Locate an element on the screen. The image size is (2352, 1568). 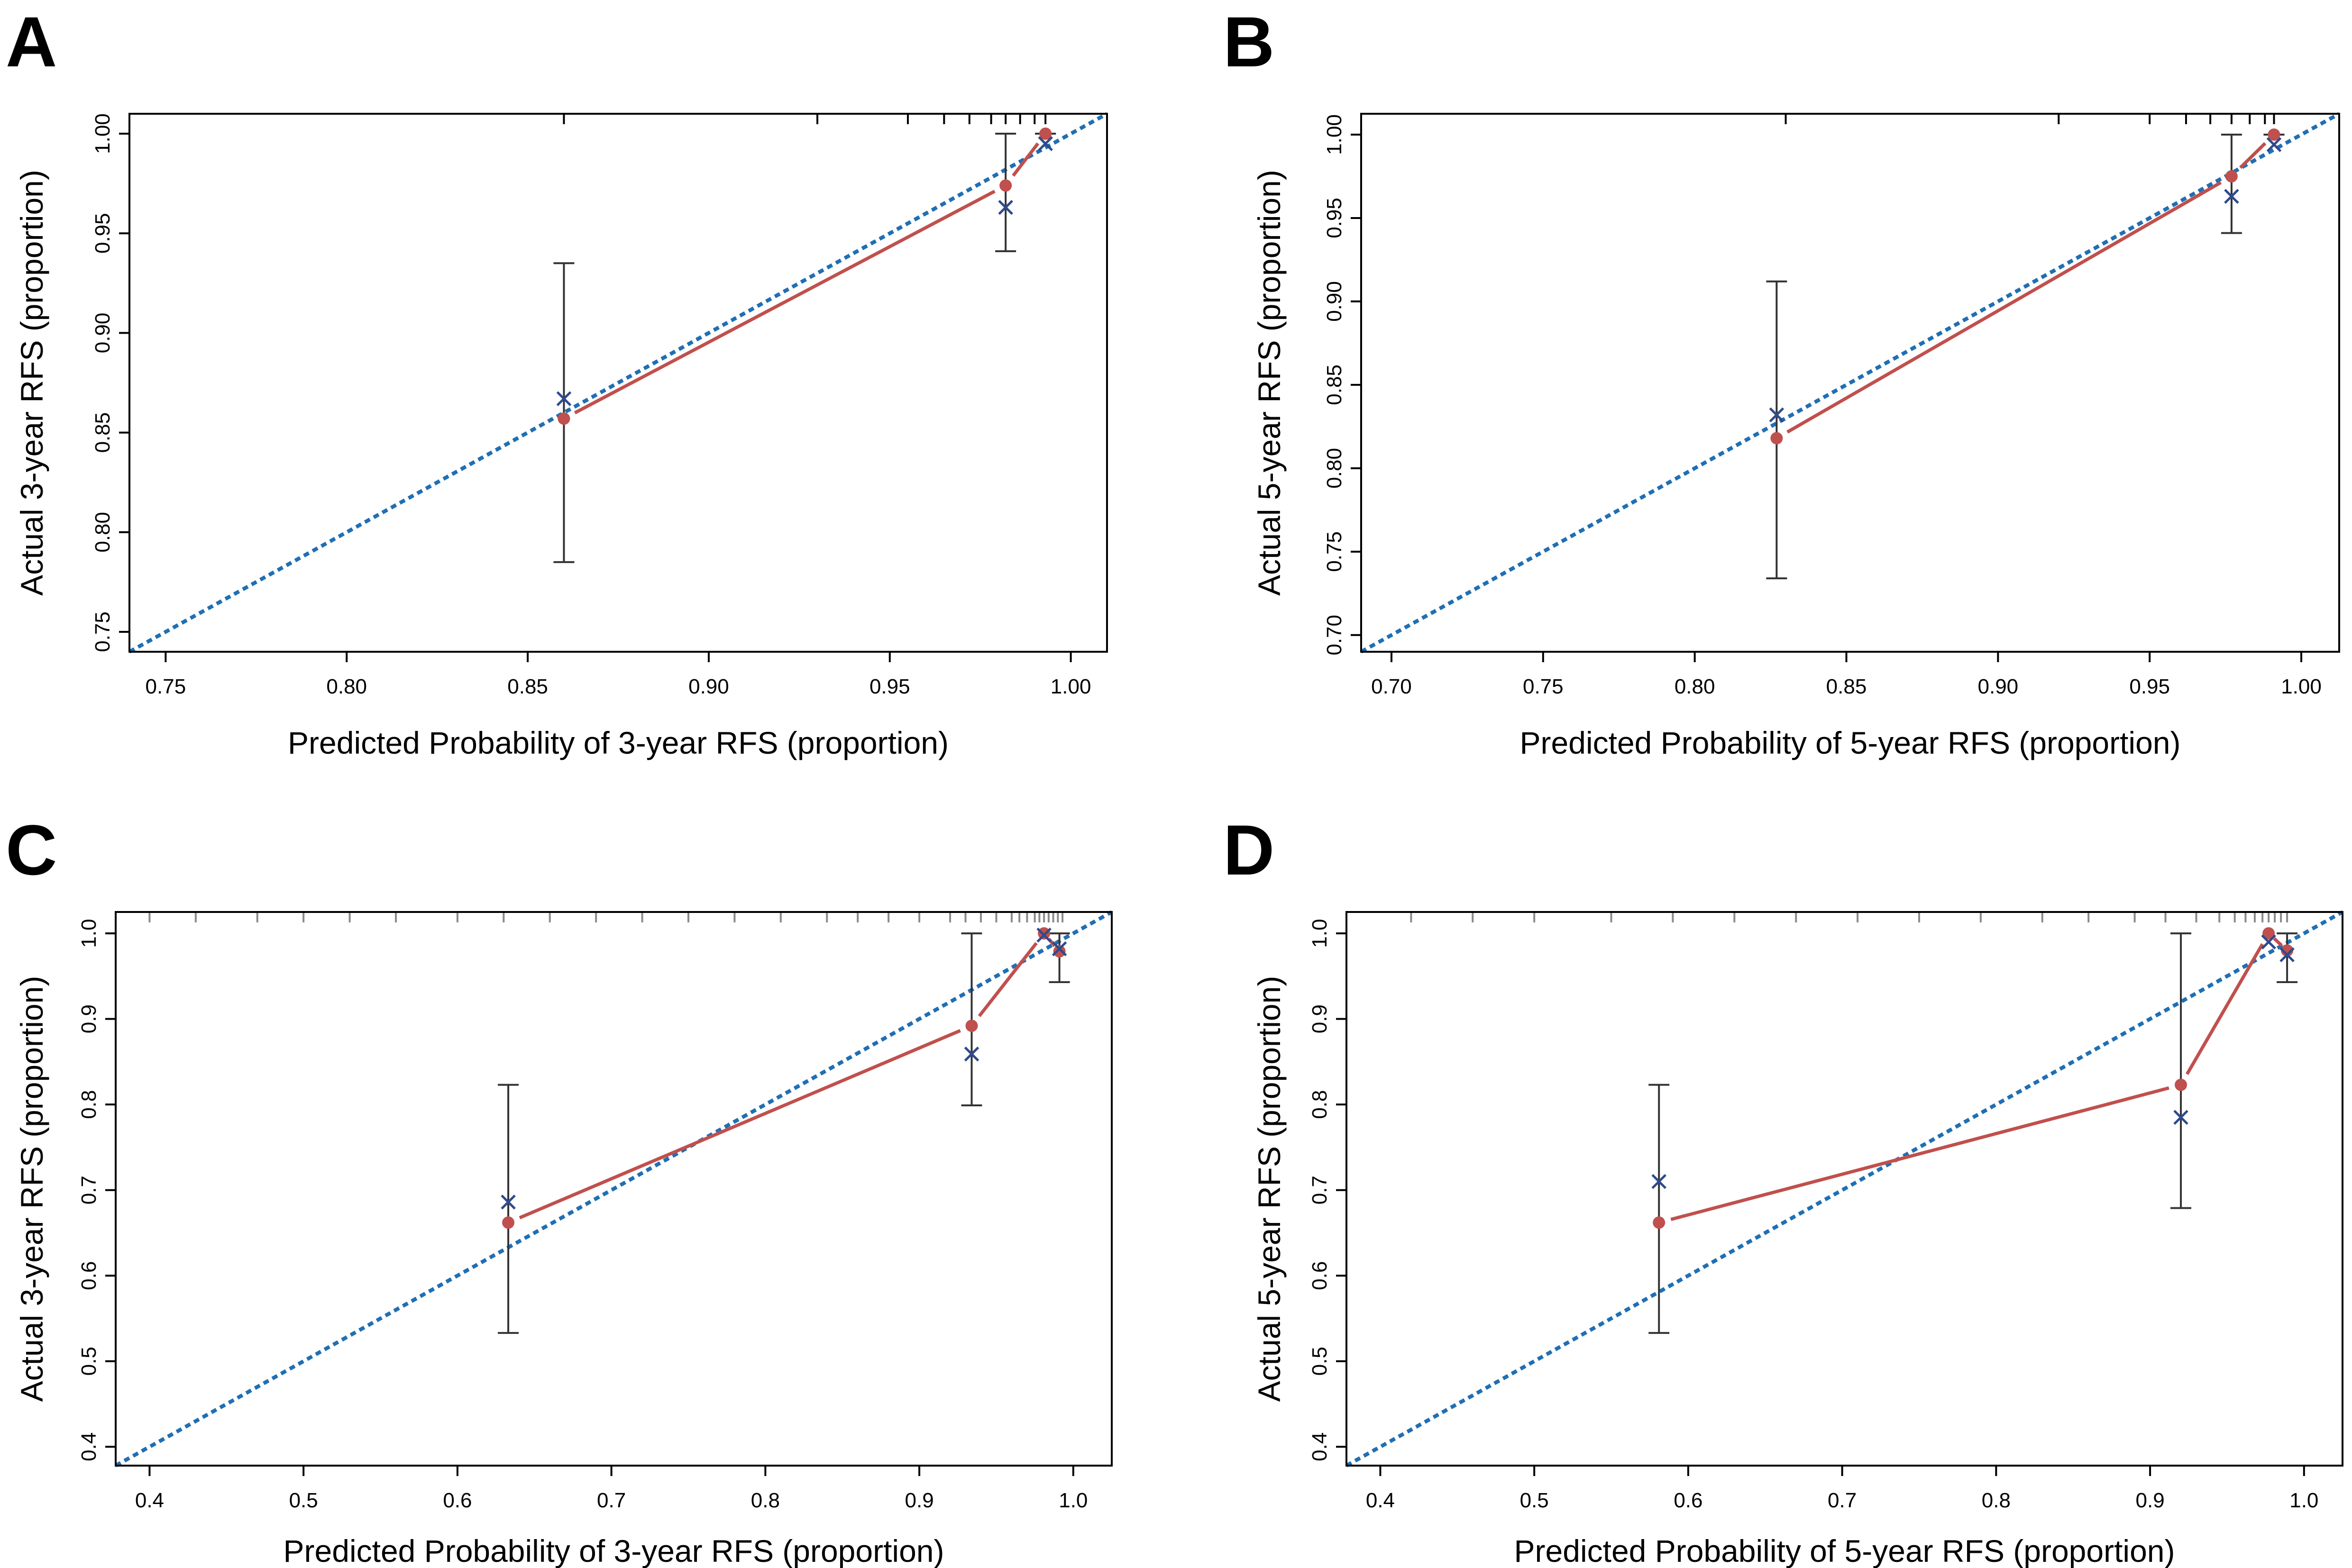
x-tick-label: 0.95 is located at coordinates (2149, 686).